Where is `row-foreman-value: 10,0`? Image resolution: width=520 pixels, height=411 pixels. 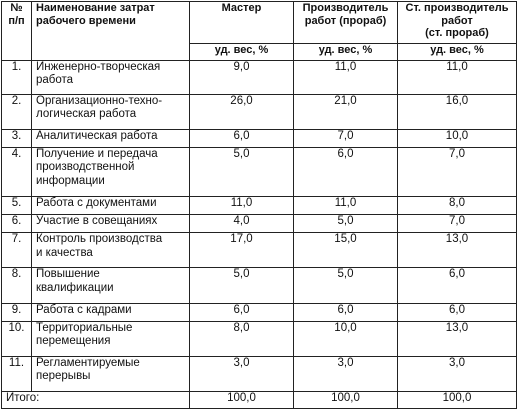
row-foreman-value: 10,0 is located at coordinates (345, 338).